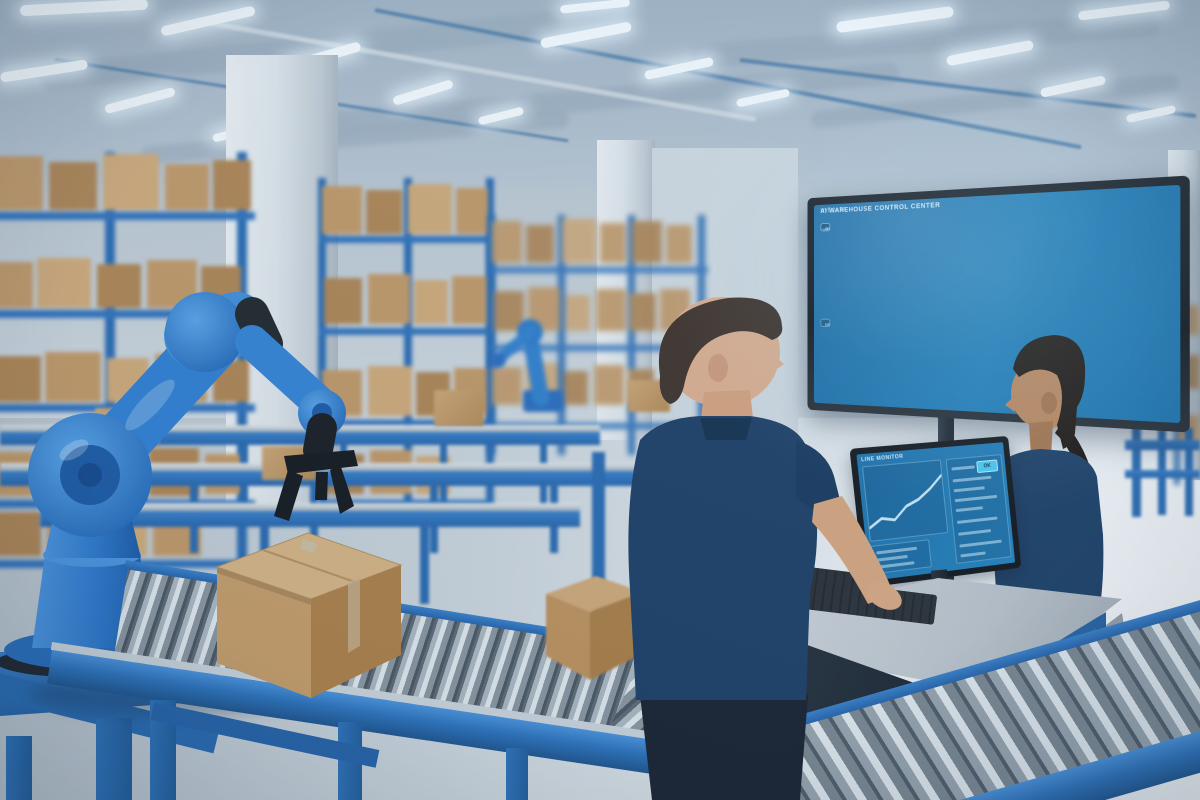  What do you see at coordinates (309, 615) in the screenshot?
I see `cardboard-box` at bounding box center [309, 615].